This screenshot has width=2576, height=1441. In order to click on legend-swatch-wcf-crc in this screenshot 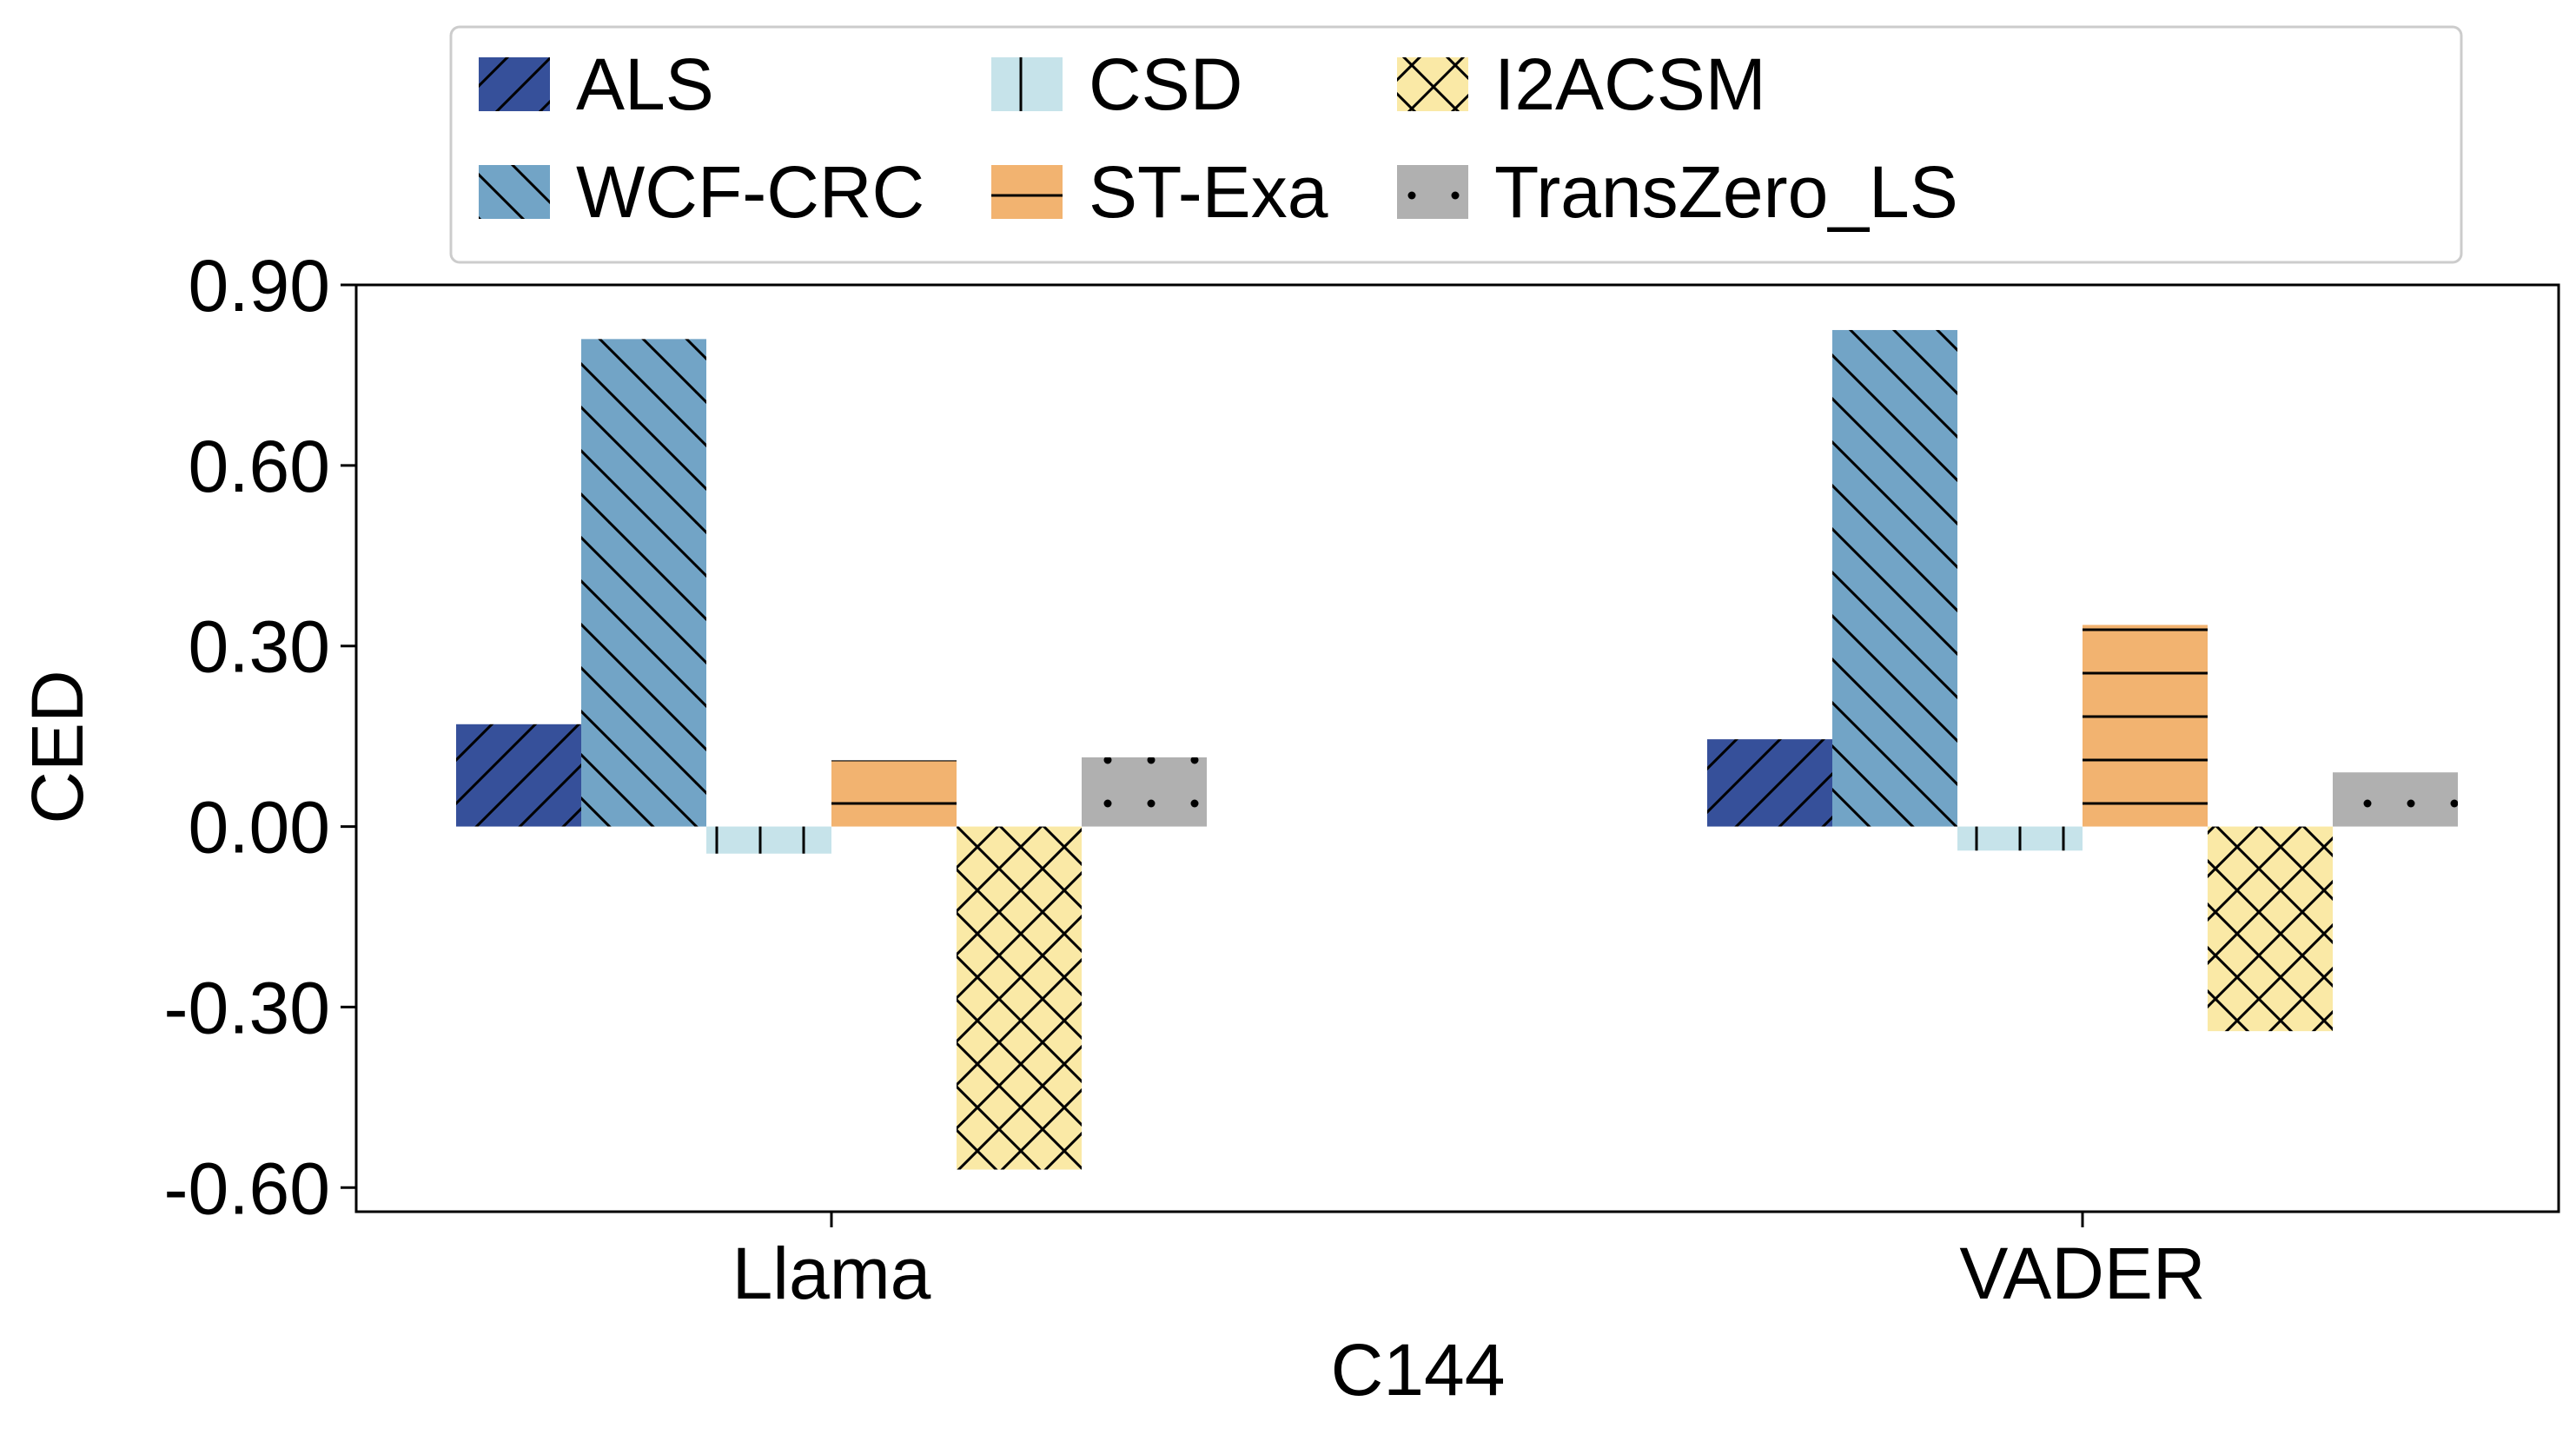, I will do `click(514, 192)`.